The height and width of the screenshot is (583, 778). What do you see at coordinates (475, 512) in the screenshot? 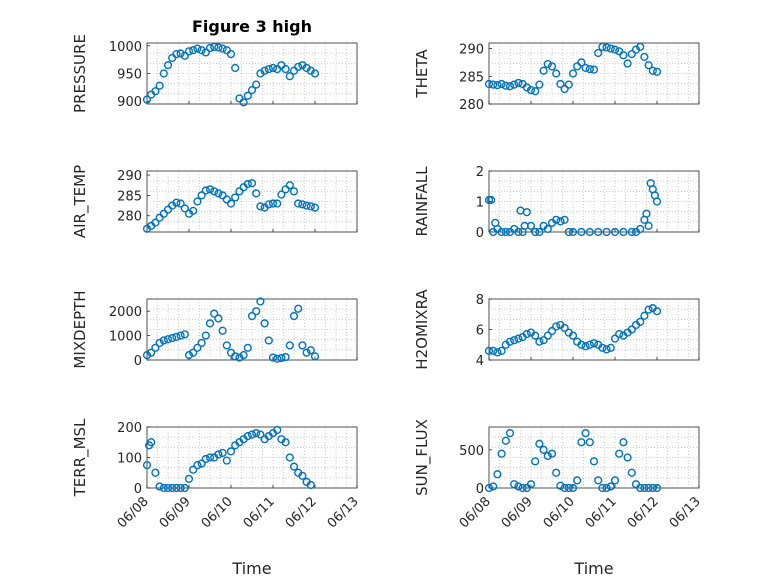
I see `x-tick-label: 06/08` at bounding box center [475, 512].